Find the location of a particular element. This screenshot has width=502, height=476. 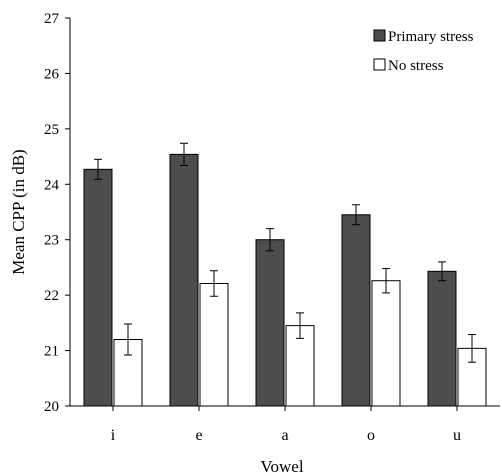

y-tick-label-25: 25 is located at coordinates (51, 130).